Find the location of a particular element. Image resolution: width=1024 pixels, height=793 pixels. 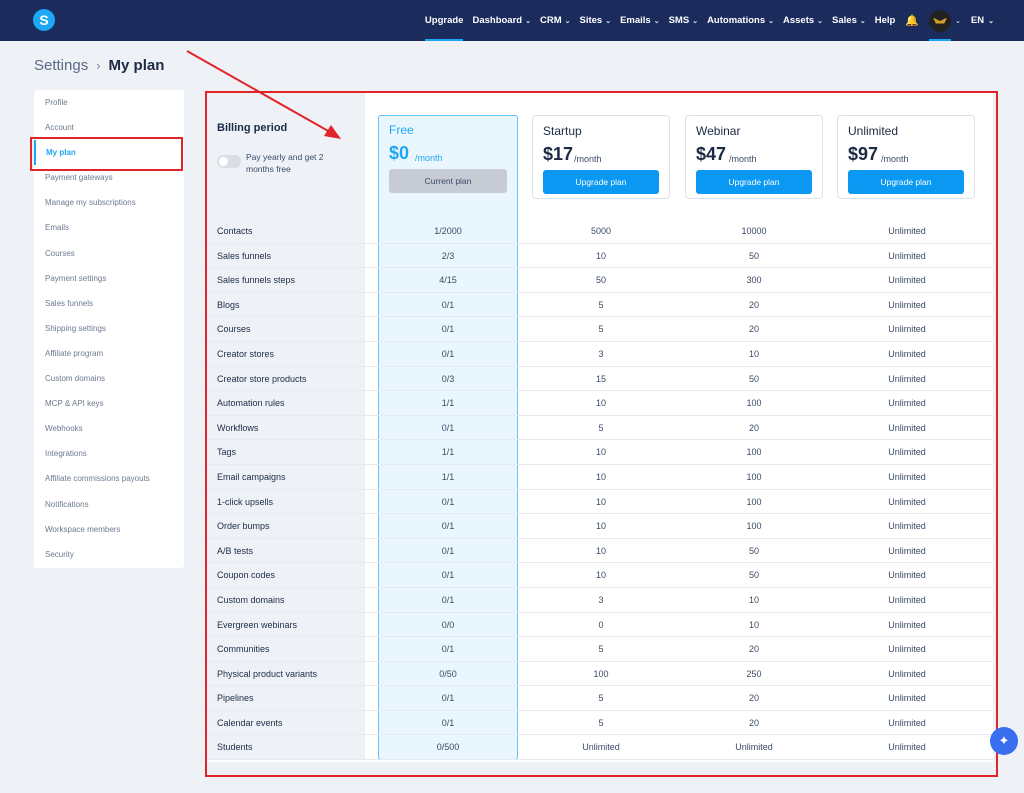

bell-icon: 🔔 is located at coordinates (912, 21).